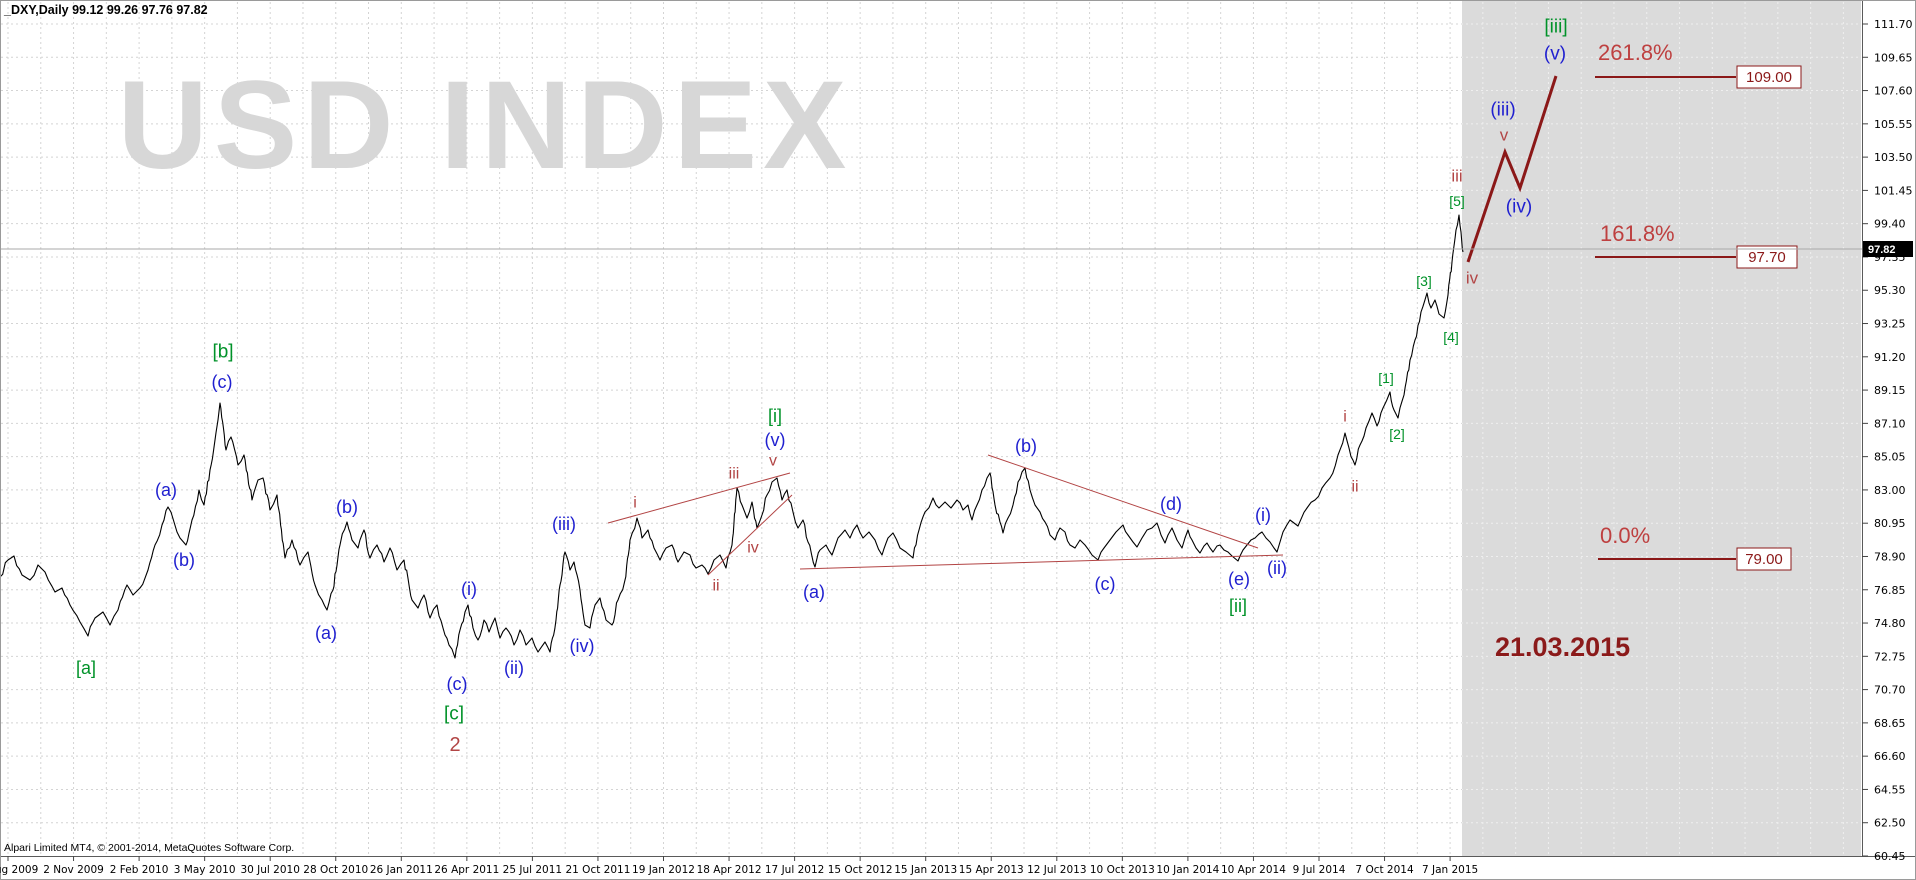 The width and height of the screenshot is (1916, 880). Describe the element at coordinates (1890, 523) in the screenshot. I see `y-axis-label: 80.95` at that location.